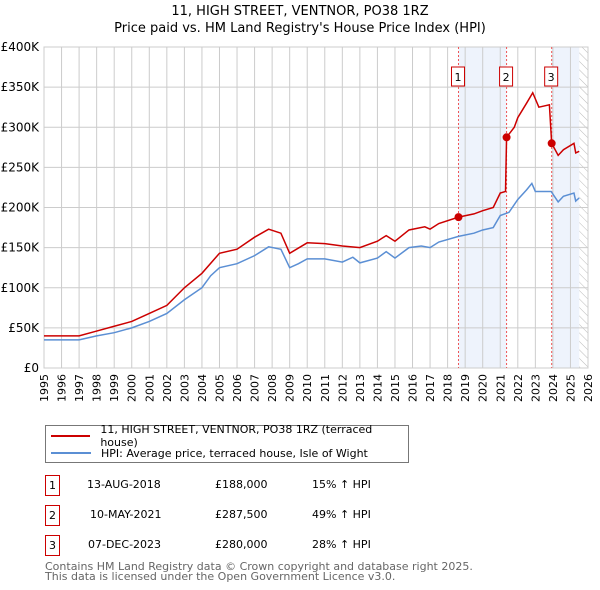 The height and width of the screenshot is (590, 600). What do you see at coordinates (341, 544) in the screenshot?
I see `sale-hpi: 28% ↑ HPI` at bounding box center [341, 544].